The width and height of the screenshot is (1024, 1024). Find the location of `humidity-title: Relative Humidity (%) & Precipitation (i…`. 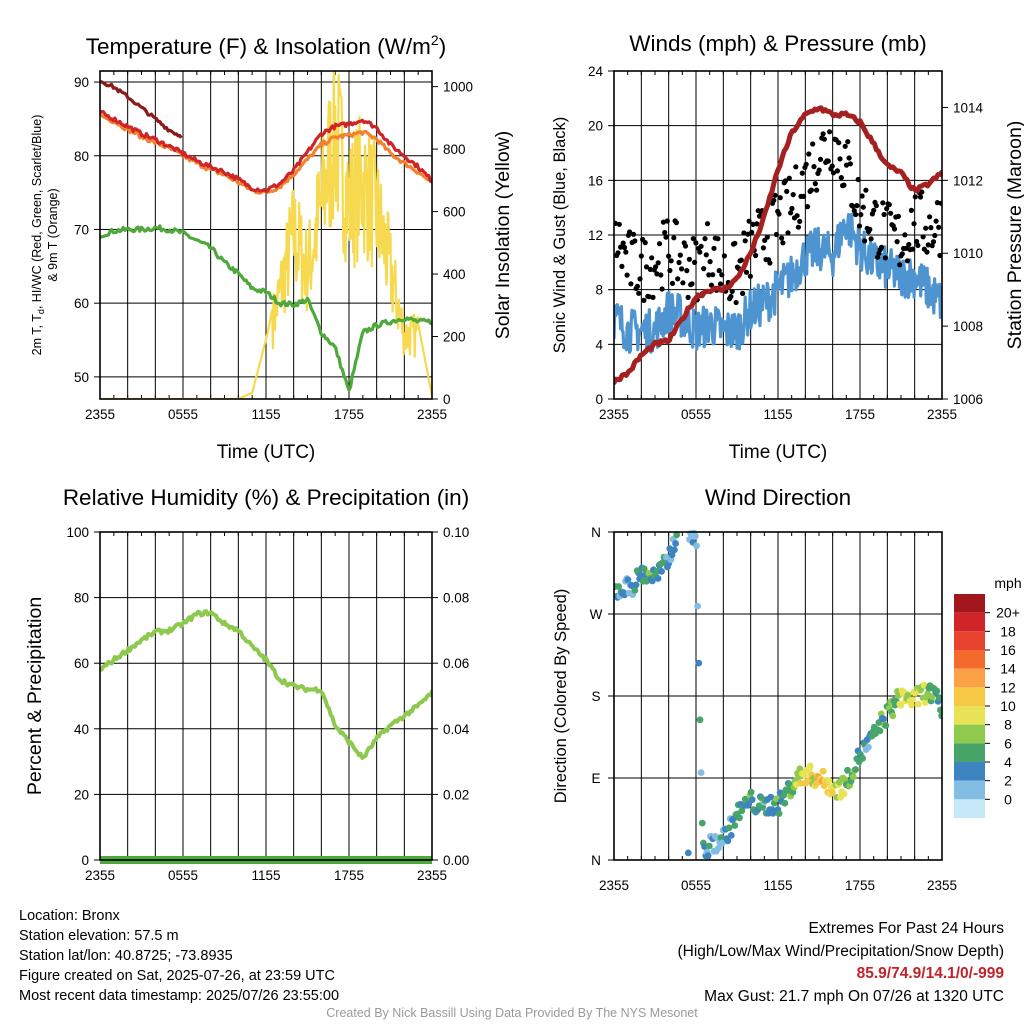

humidity-title: Relative Humidity (%) & Precipitation (i… is located at coordinates (266, 497).